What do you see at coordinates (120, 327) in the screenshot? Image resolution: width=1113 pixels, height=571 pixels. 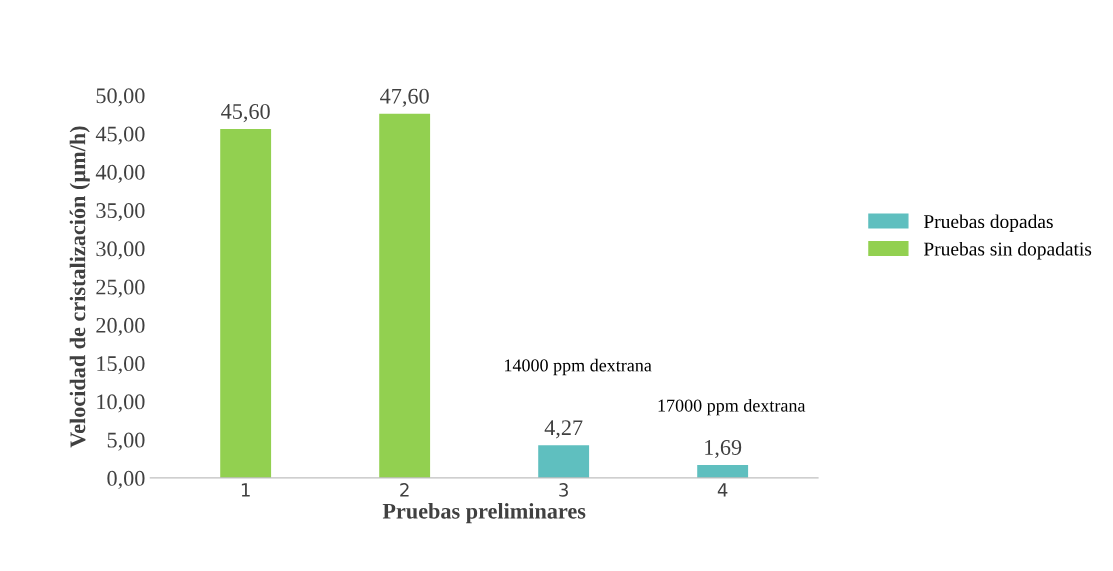 I see `y-tick-label: 20,00` at bounding box center [120, 327].